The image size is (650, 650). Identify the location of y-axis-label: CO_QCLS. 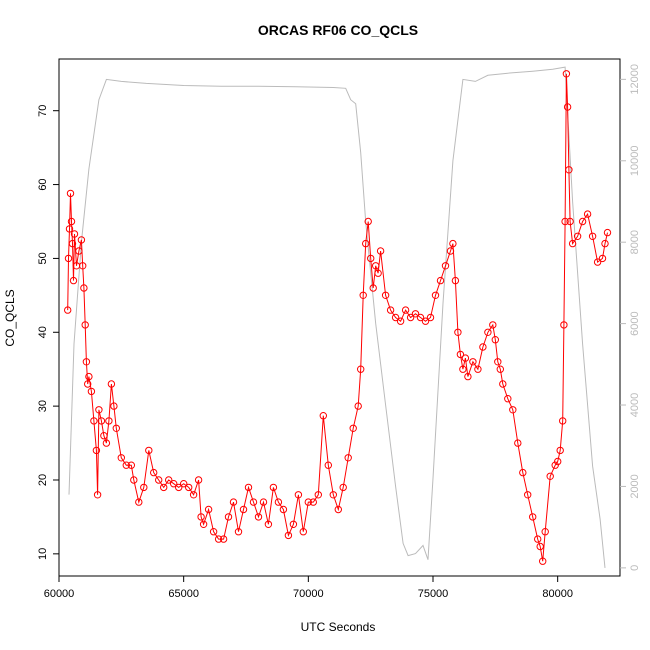
(10, 317).